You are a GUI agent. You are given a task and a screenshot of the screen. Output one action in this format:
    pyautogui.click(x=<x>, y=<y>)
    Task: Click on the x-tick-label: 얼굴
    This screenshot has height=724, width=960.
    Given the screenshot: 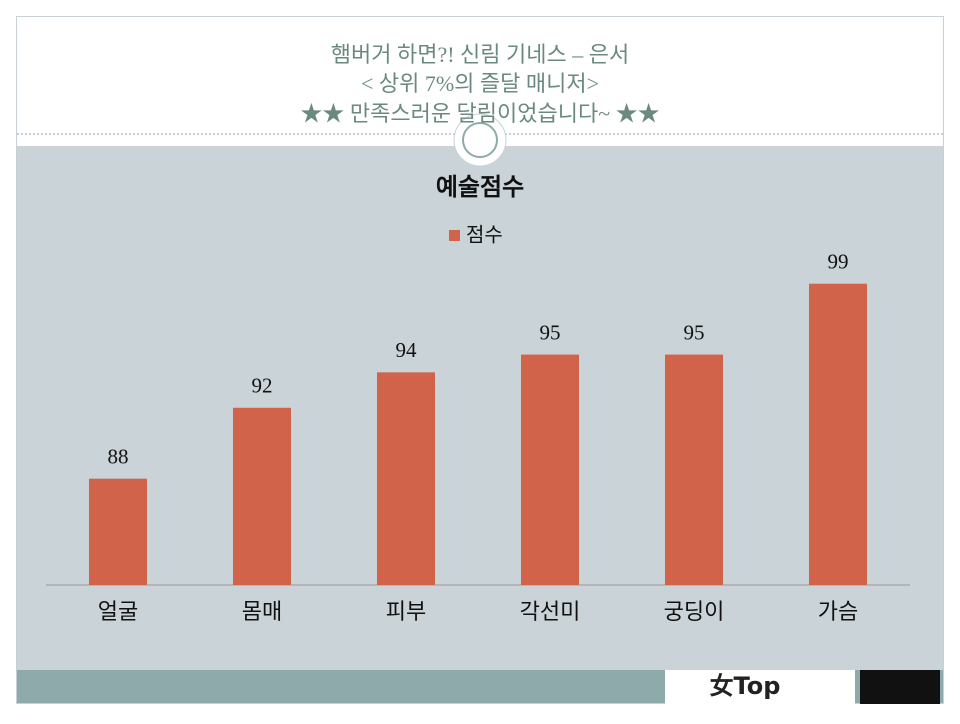 What is the action you would take?
    pyautogui.click(x=118, y=612)
    